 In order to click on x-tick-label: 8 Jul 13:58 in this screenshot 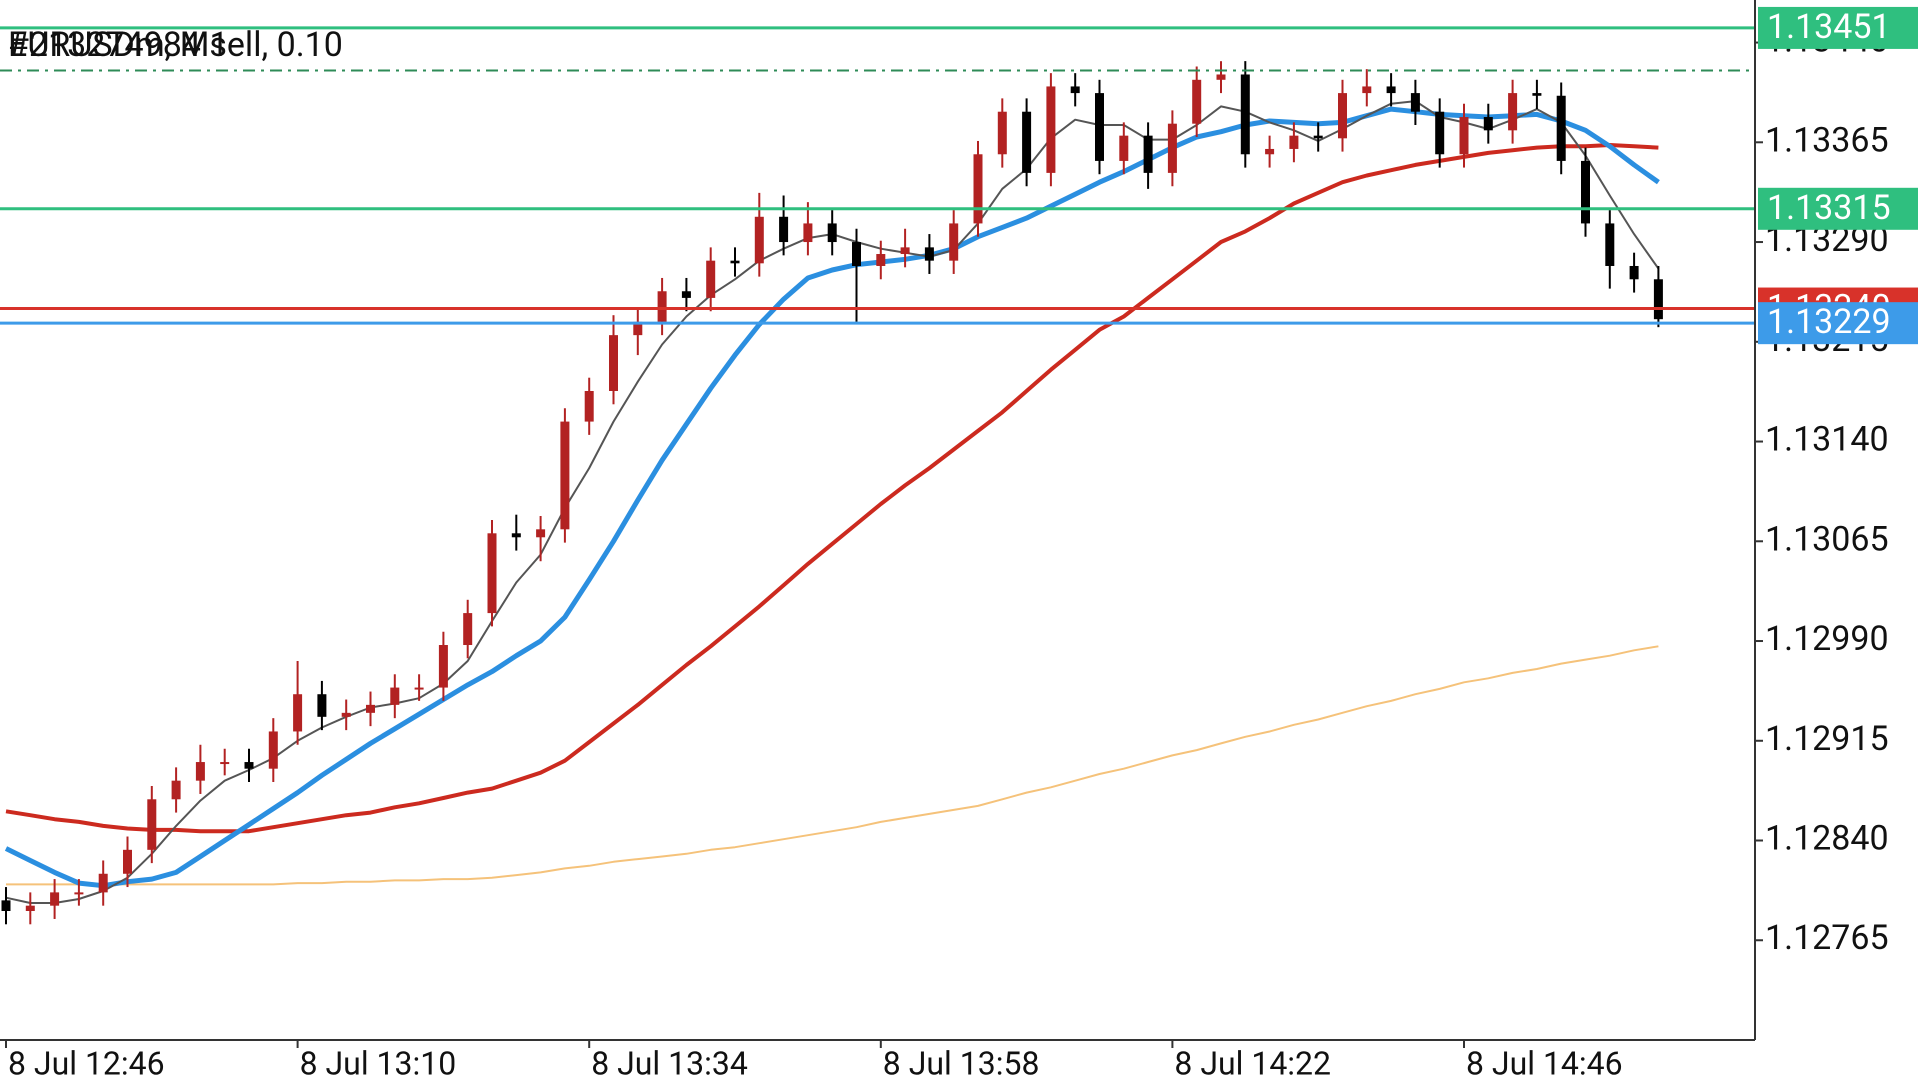, I will do `click(961, 1062)`.